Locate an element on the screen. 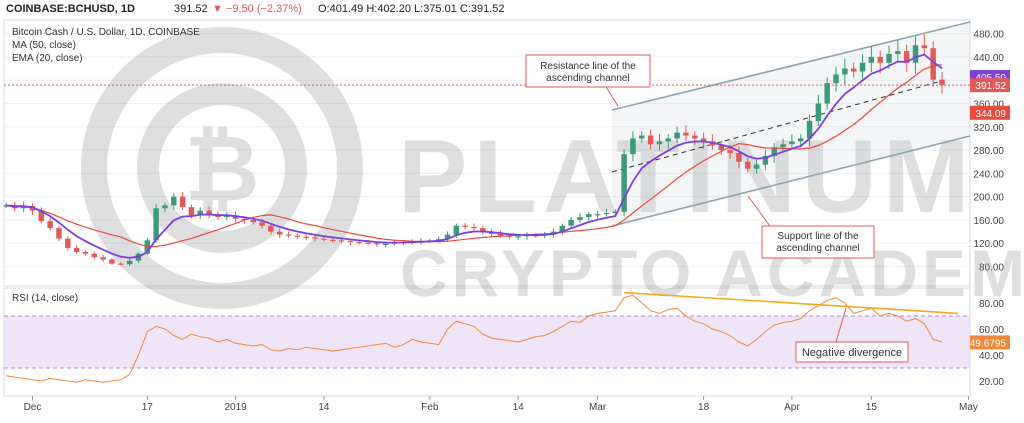  legend-title: Bitcoin Cash / U.S. Dollar, 1D, COINBASE is located at coordinates (106, 32).